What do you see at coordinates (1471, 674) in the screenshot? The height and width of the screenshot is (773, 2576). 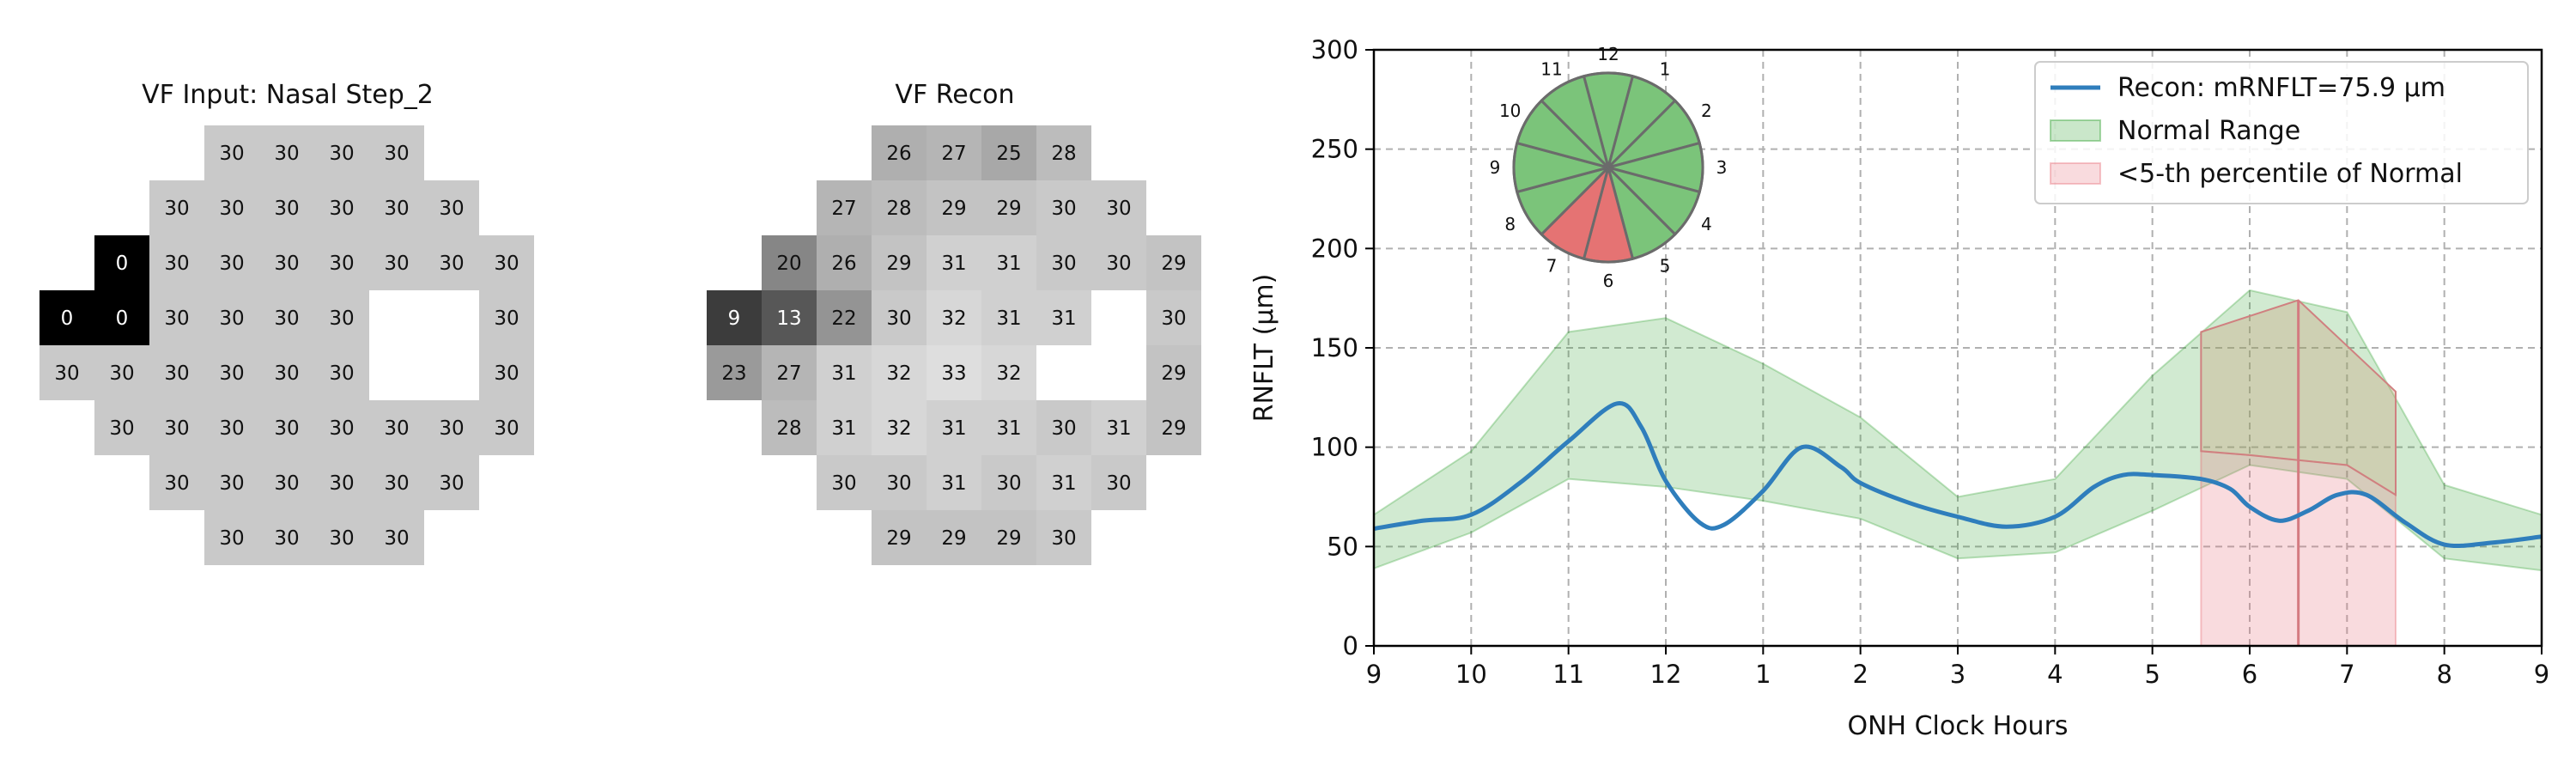 I see `x-tick-label: 10` at bounding box center [1471, 674].